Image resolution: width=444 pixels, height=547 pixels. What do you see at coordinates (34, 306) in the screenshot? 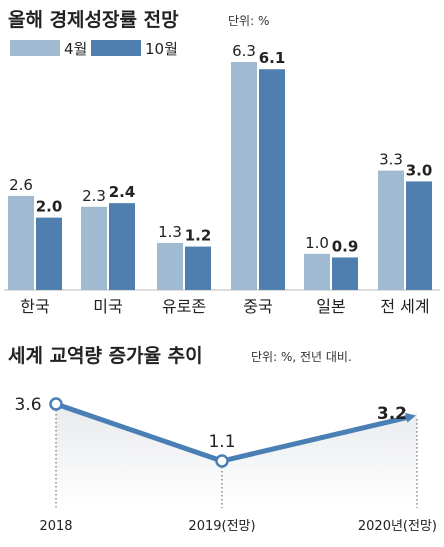
I see `category-label: 한국` at bounding box center [34, 306].